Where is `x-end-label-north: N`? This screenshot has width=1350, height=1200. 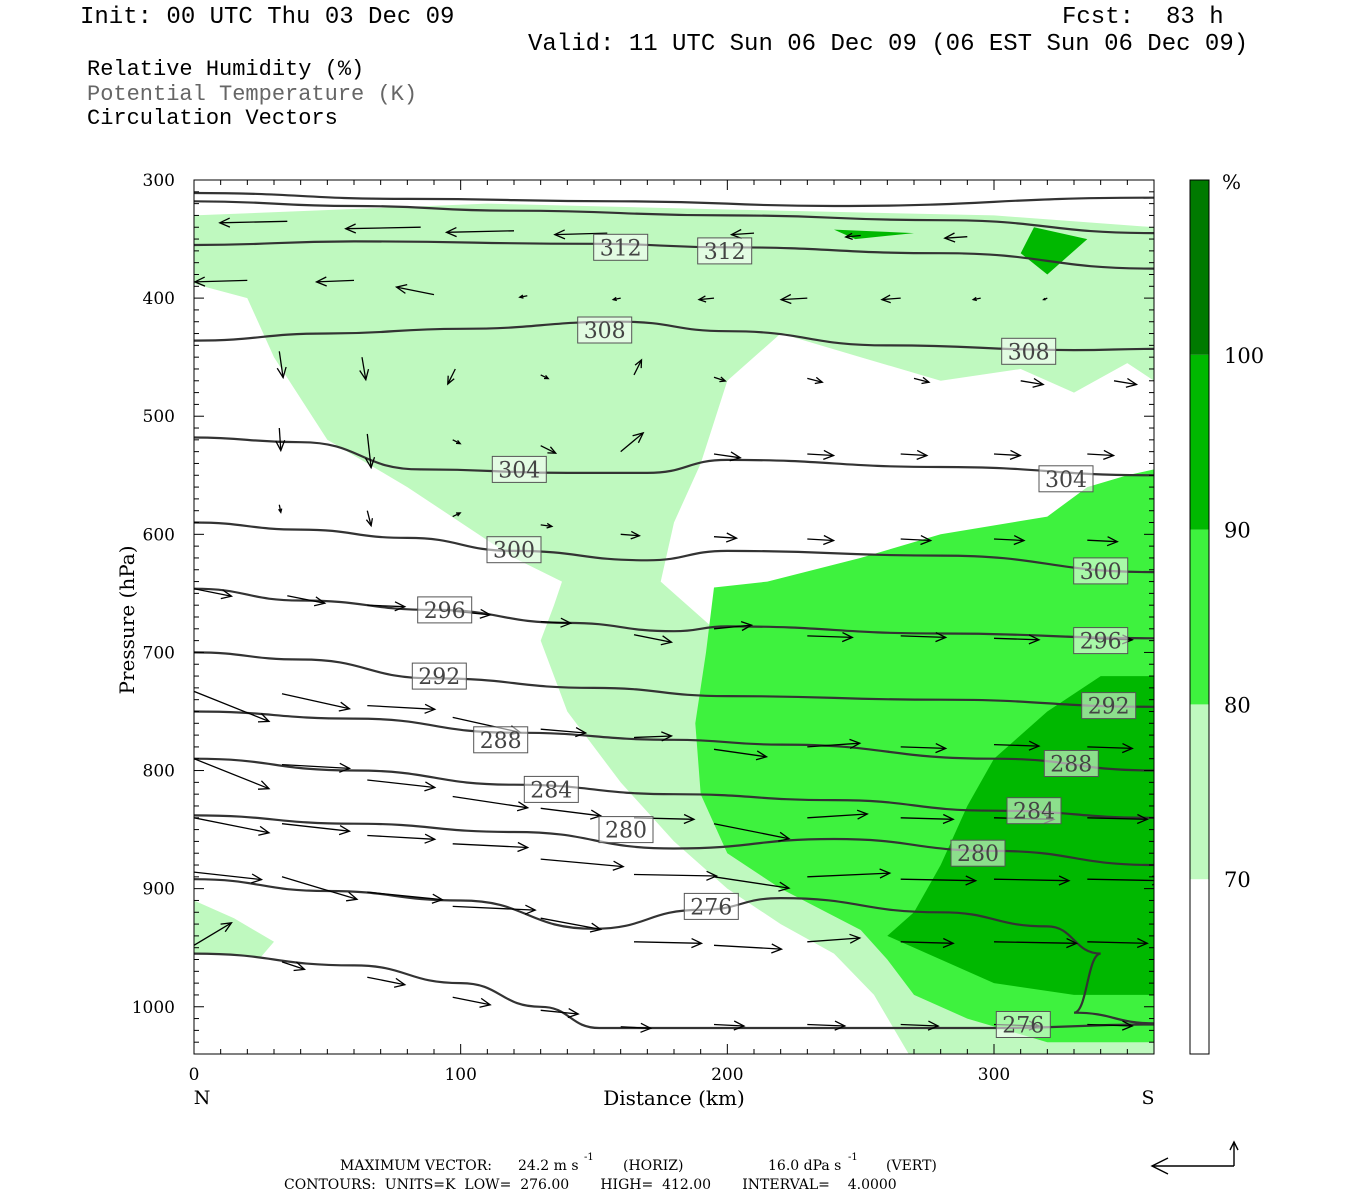 x-end-label-north: N is located at coordinates (202, 1098).